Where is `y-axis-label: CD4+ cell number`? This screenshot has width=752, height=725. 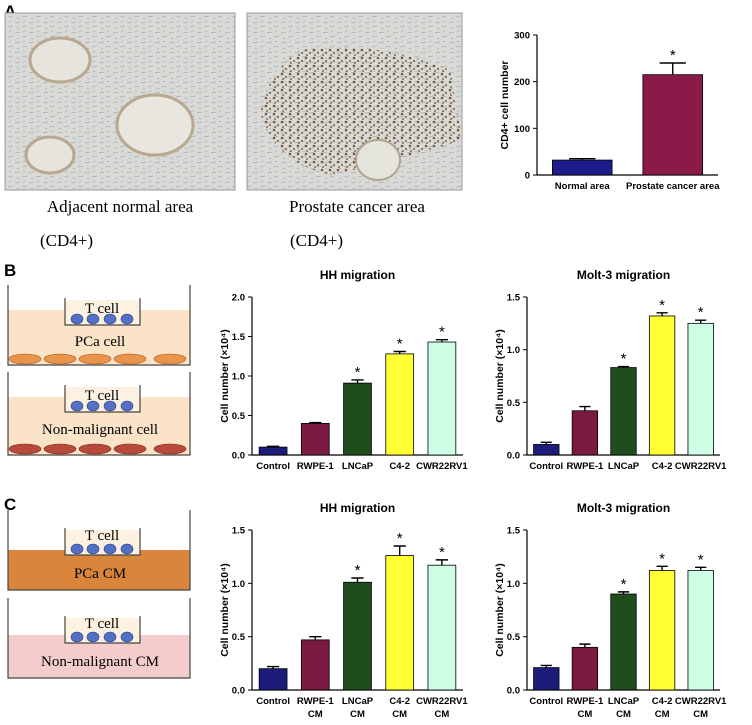 y-axis-label: CD4+ cell number is located at coordinates (505, 105).